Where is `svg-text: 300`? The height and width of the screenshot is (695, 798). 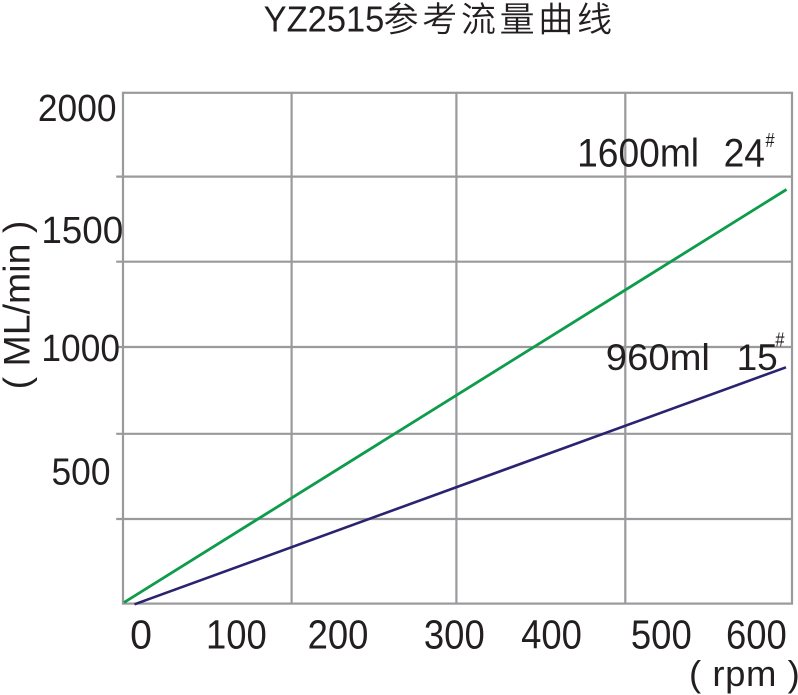 svg-text: 300 is located at coordinates (454, 635).